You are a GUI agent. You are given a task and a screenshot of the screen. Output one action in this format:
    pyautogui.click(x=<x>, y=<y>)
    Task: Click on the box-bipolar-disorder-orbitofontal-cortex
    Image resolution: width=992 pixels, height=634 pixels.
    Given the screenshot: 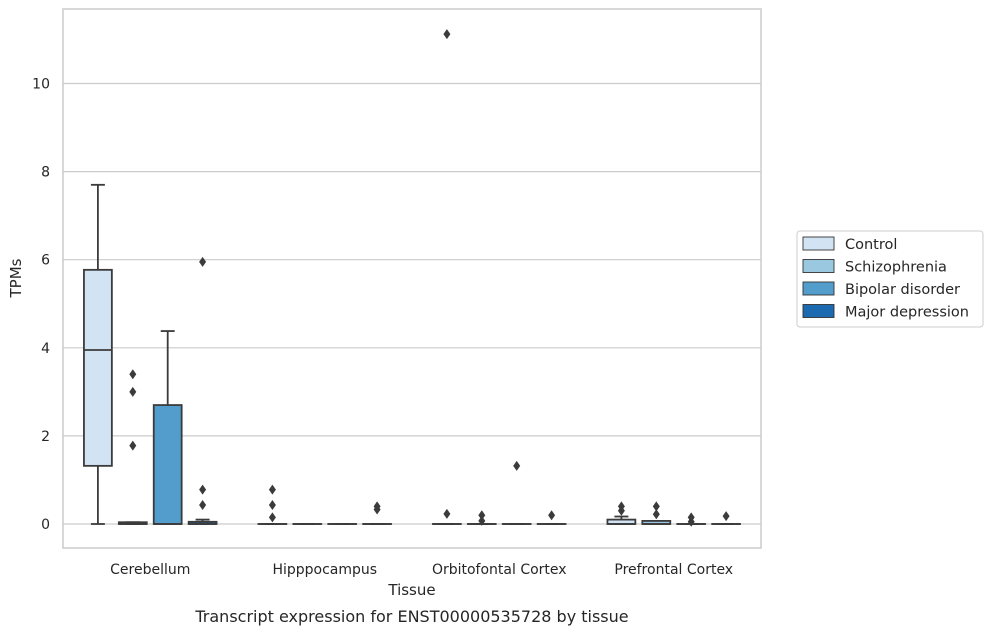 What is the action you would take?
    pyautogui.click(x=516, y=492)
    